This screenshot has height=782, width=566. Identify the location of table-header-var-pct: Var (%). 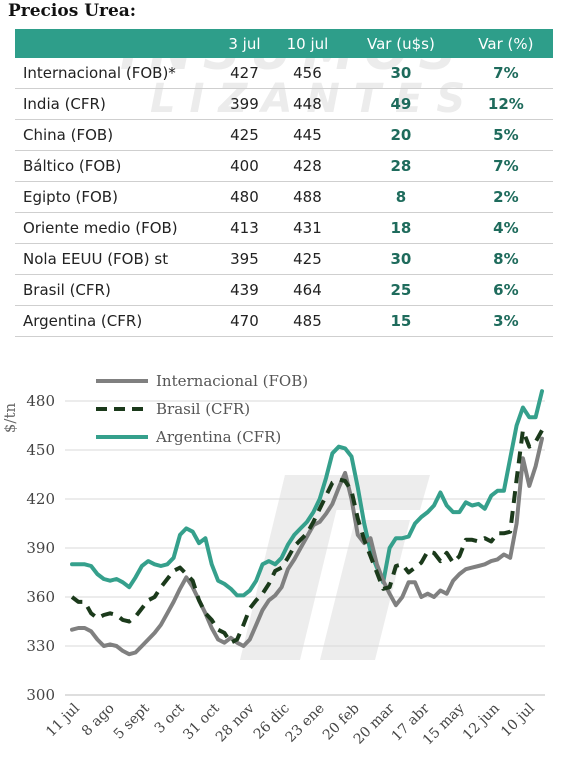
(505, 43).